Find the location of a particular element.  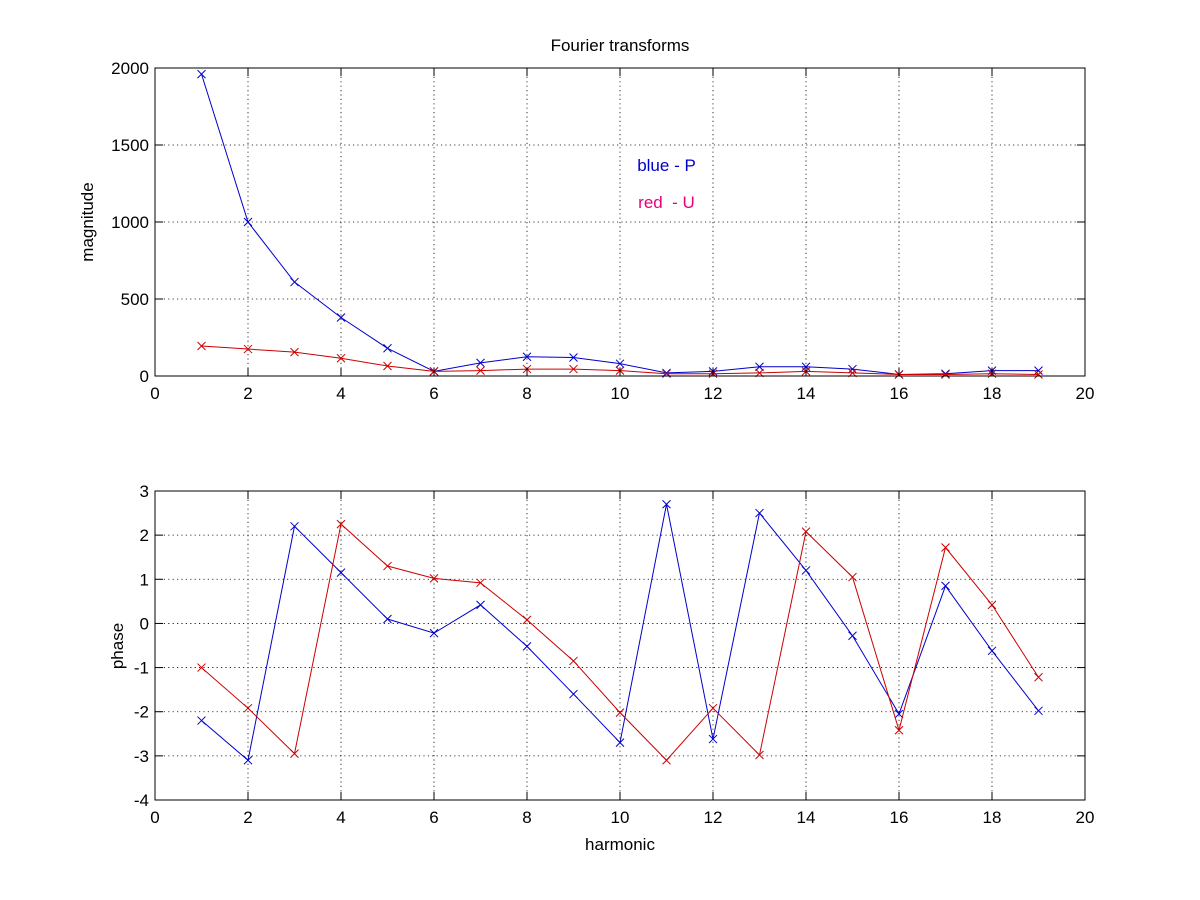

phase-ytick-label-0: -4 is located at coordinates (141, 800).